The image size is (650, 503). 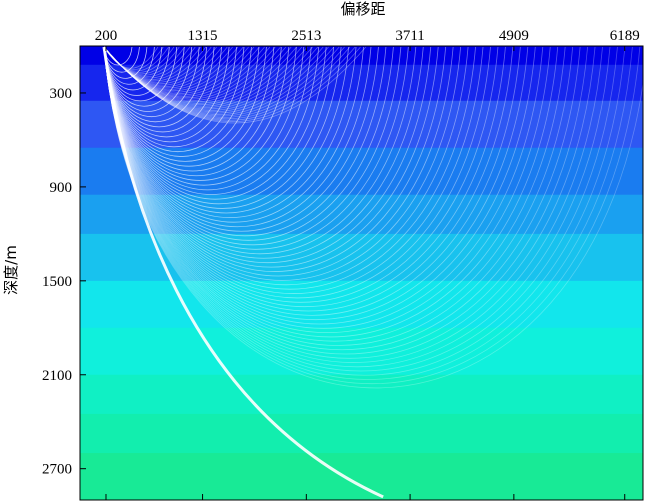 What do you see at coordinates (61, 94) in the screenshot?
I see `y-tick-label: 300` at bounding box center [61, 94].